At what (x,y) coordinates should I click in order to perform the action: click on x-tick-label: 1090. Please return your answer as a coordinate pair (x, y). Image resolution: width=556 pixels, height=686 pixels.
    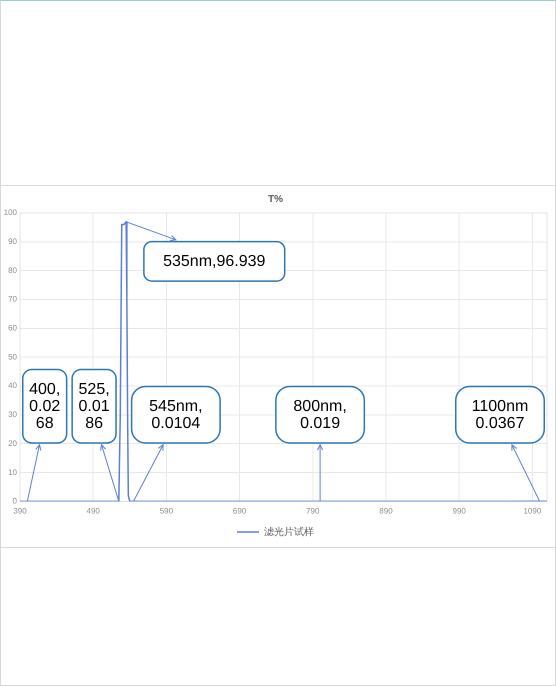
    Looking at the image, I should click on (532, 511).